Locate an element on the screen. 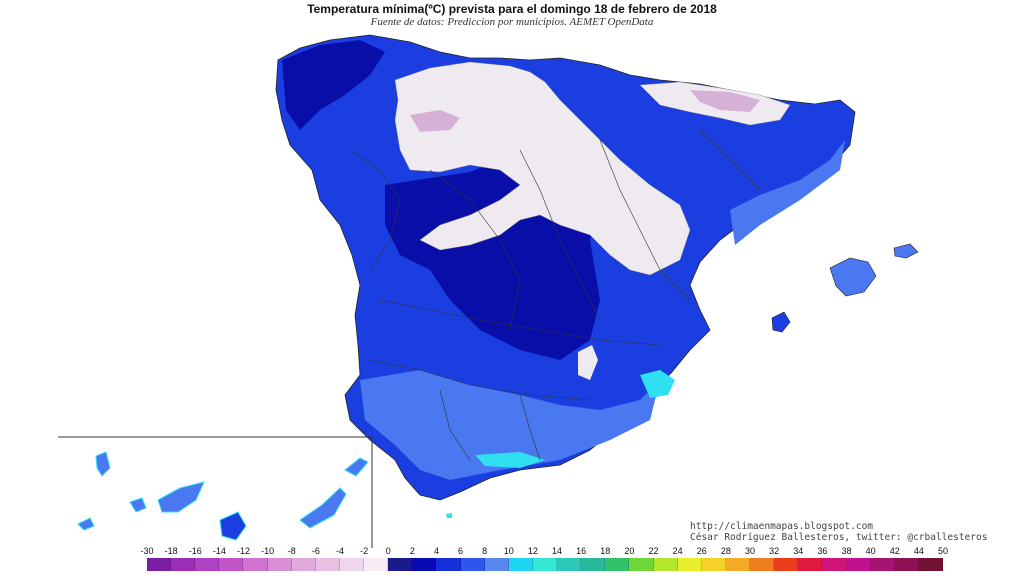 The image size is (1024, 576). fuerteventura-island is located at coordinates (323, 508).